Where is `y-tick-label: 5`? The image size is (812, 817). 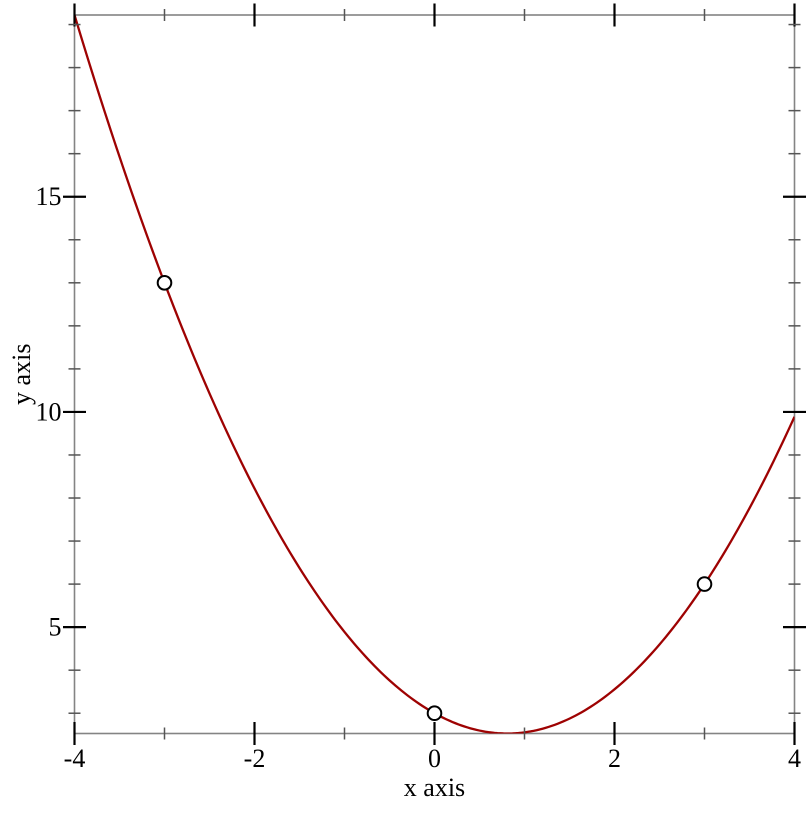
y-tick-label: 5 is located at coordinates (55, 627).